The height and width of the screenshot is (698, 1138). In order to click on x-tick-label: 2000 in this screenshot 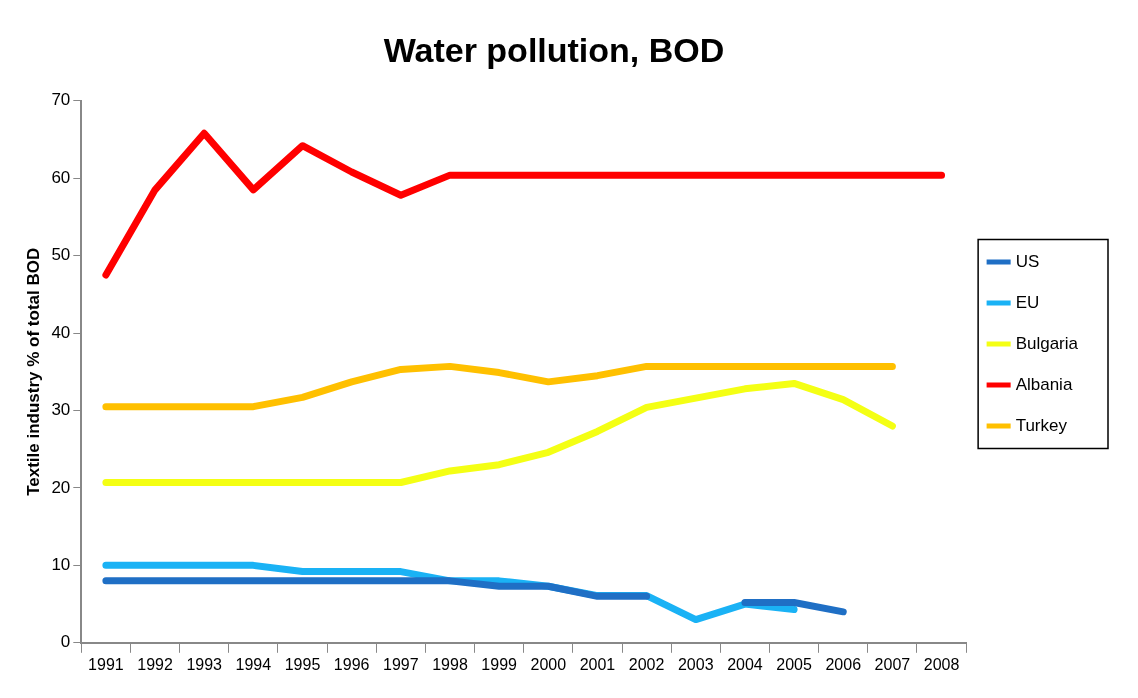, I will do `click(548, 664)`.